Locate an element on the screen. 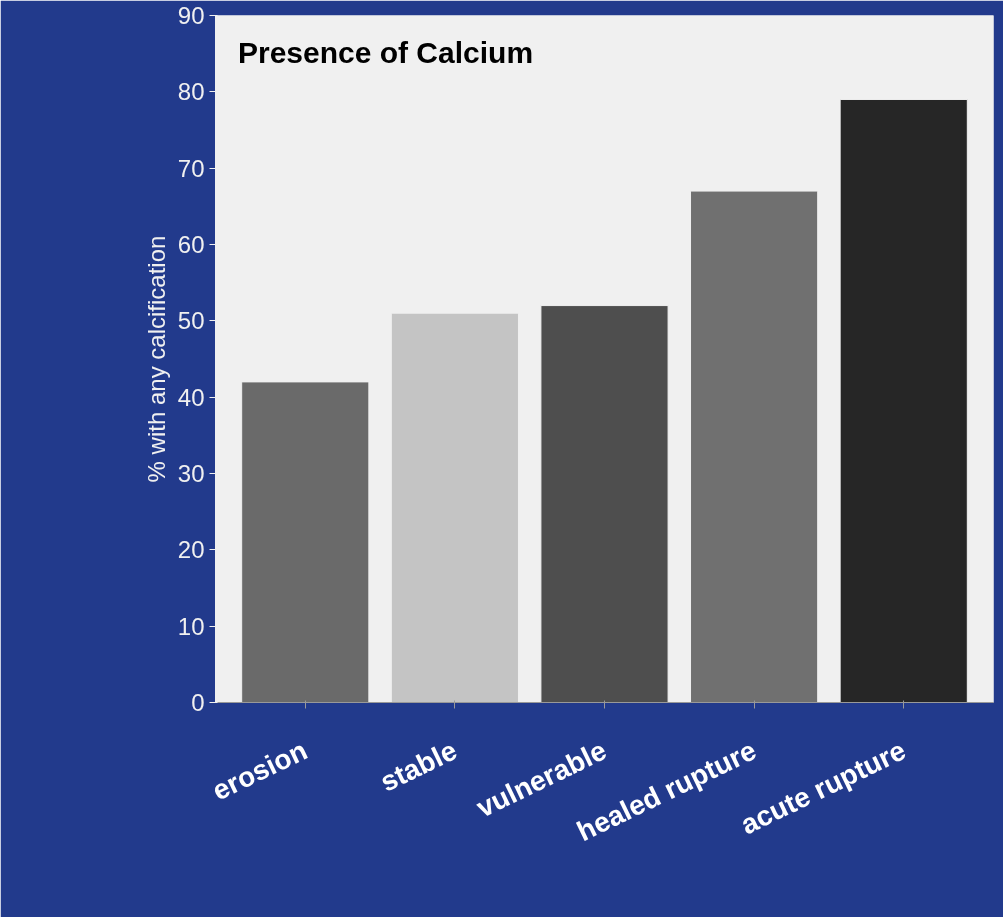 This screenshot has height=917, width=1003. y-tick-label: 50 is located at coordinates (191, 321).